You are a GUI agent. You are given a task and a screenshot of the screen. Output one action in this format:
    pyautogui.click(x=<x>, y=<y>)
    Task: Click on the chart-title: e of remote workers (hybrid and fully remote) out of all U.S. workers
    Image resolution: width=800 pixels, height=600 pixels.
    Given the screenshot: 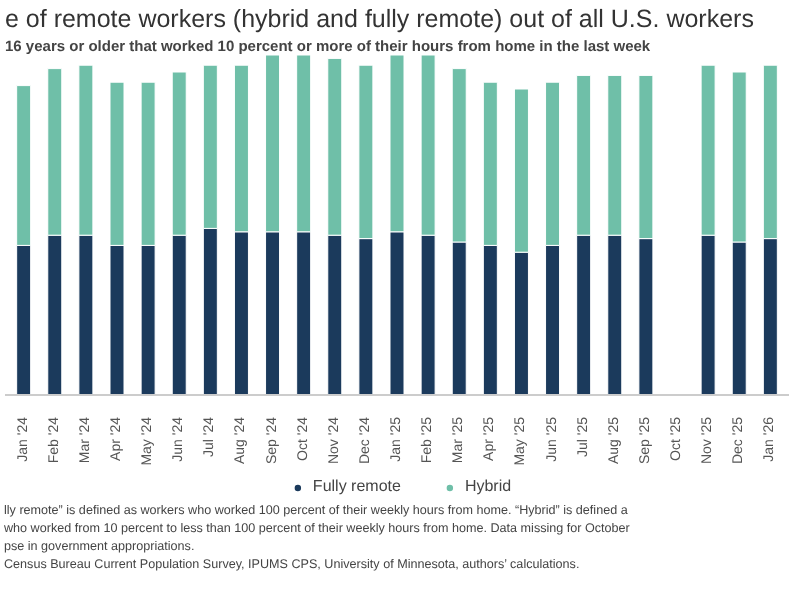 What is the action you would take?
    pyautogui.click(x=379, y=19)
    